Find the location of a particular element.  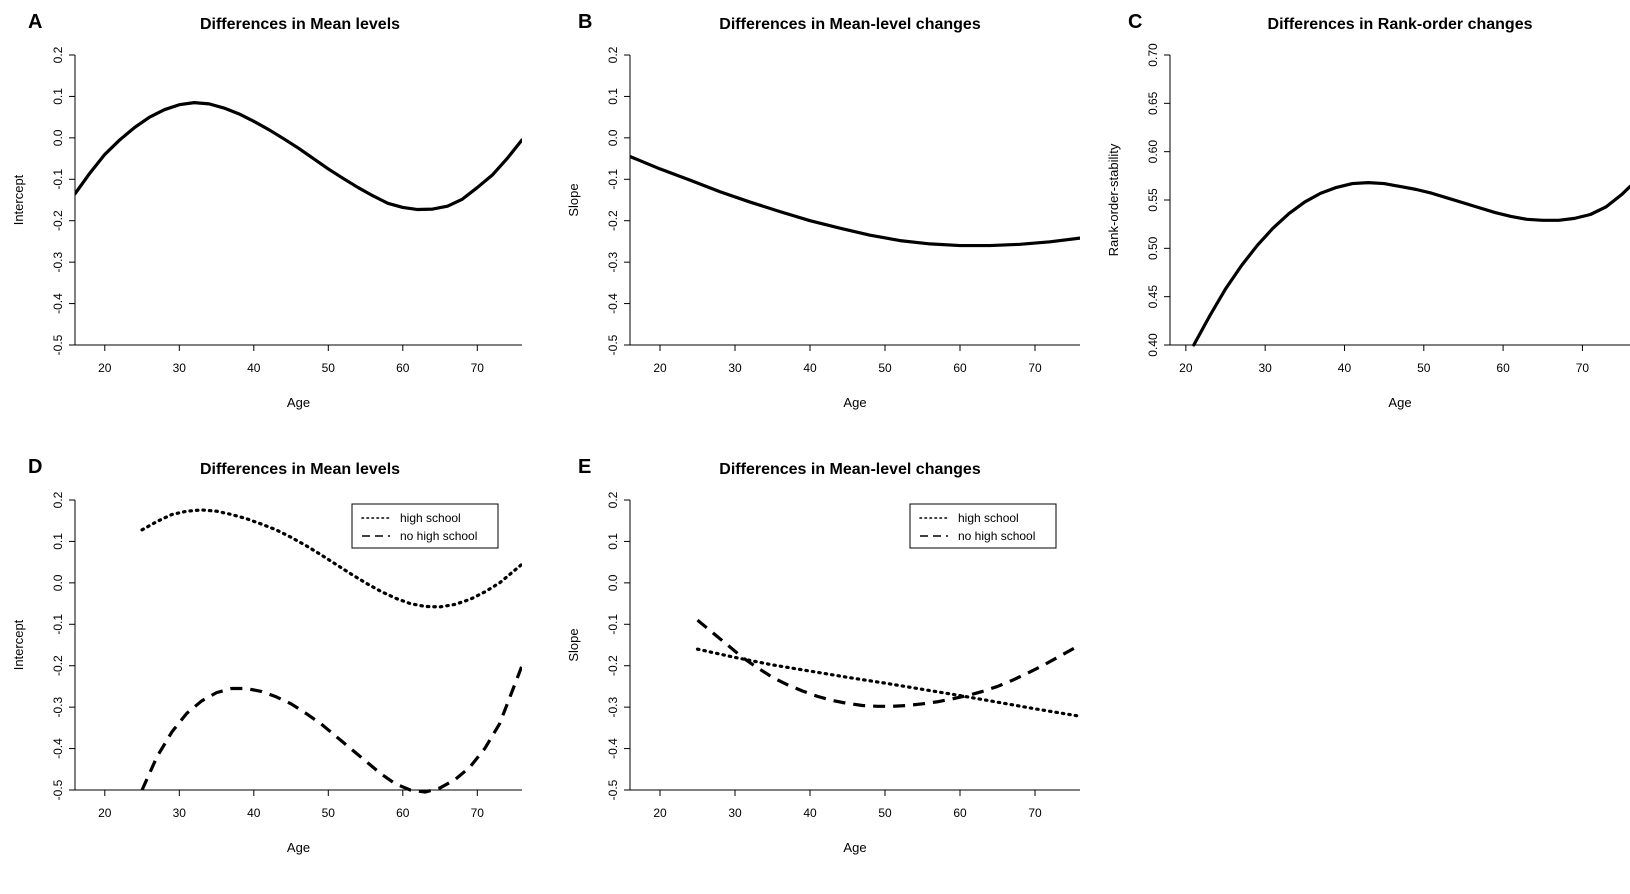

y-tick-label: 0.40 is located at coordinates (1153, 345).